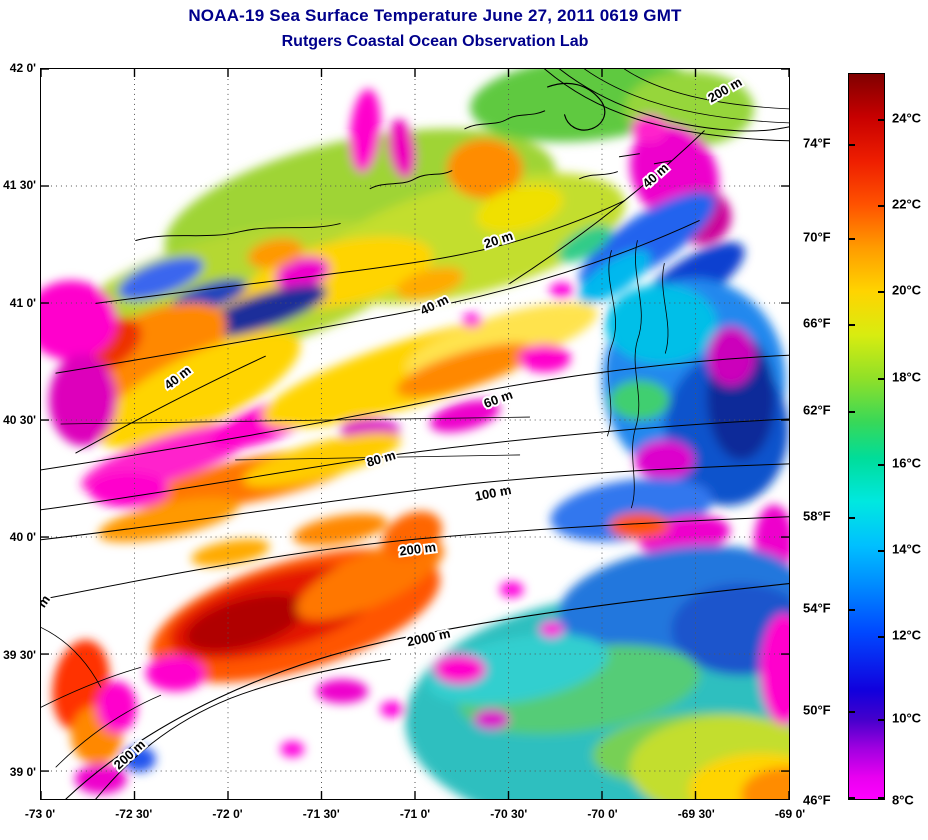  Describe the element at coordinates (493, 493) in the screenshot. I see `depth-label: 100 m` at that location.